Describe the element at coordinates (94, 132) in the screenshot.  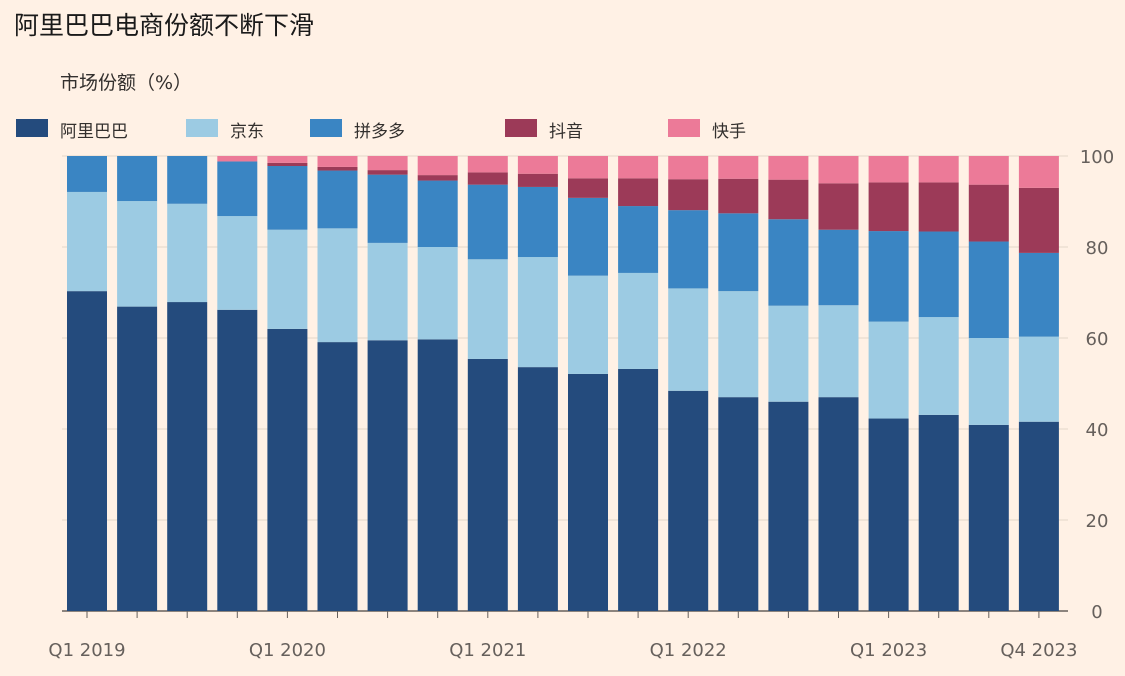
I see `legend-label-alibaba: 阿里巴巴` at that location.